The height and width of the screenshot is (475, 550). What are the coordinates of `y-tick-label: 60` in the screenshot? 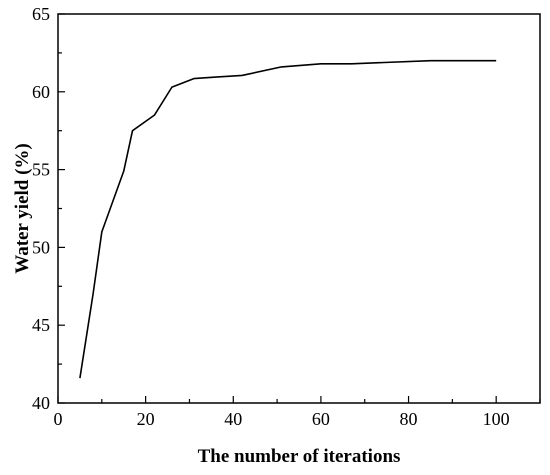 It's located at (41, 92).